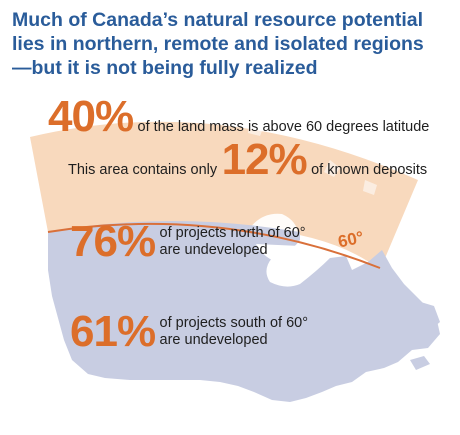 The height and width of the screenshot is (435, 460). Describe the element at coordinates (232, 233) in the screenshot. I see `stat-north-line-1: of projects north of 60°` at that location.